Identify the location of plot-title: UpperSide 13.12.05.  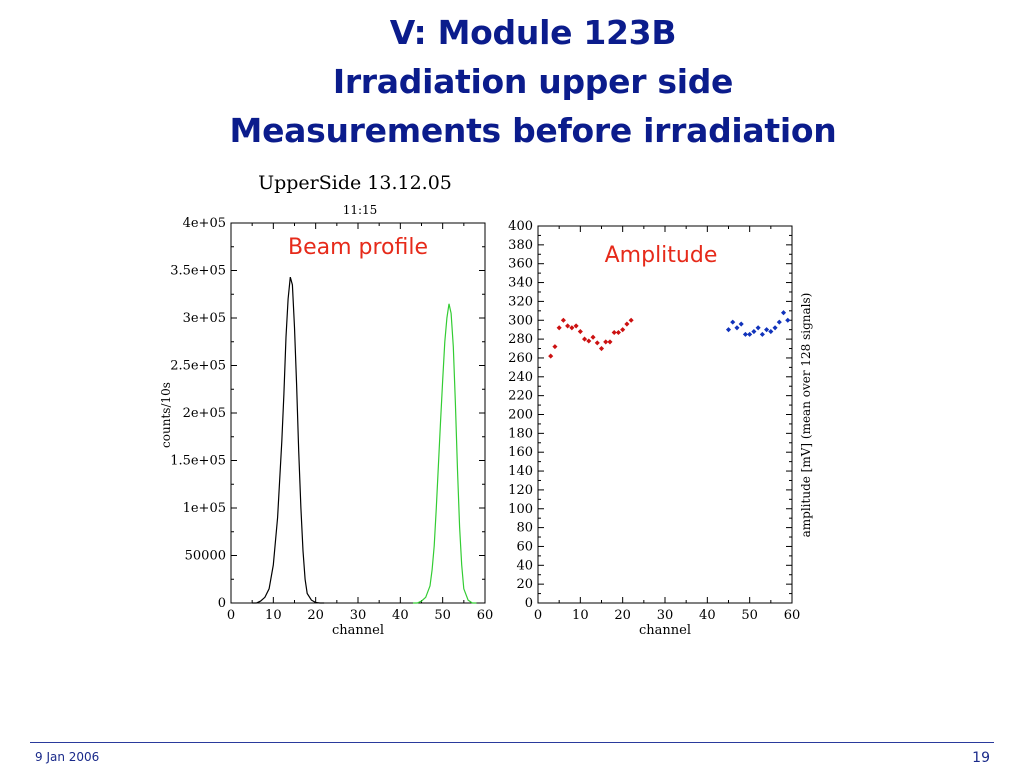
(355, 183).